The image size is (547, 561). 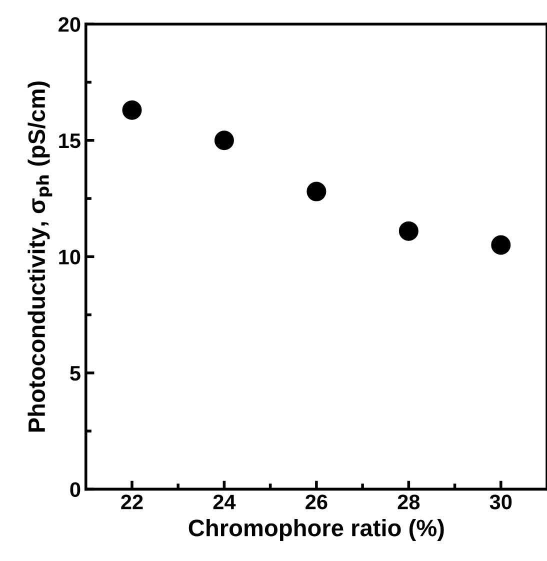 What do you see at coordinates (224, 502) in the screenshot?
I see `x-tick-label: 24` at bounding box center [224, 502].